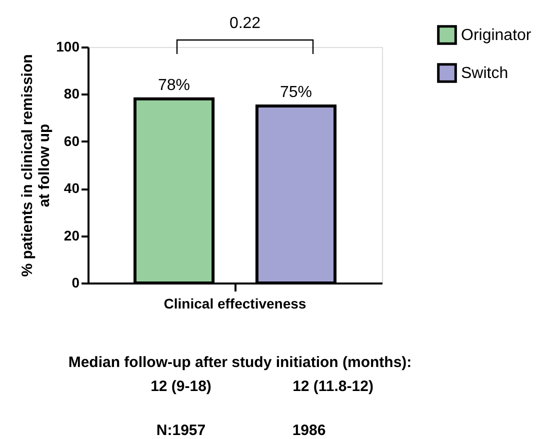 The image size is (555, 439). I want to click on legend-label: Switch, so click(484, 73).